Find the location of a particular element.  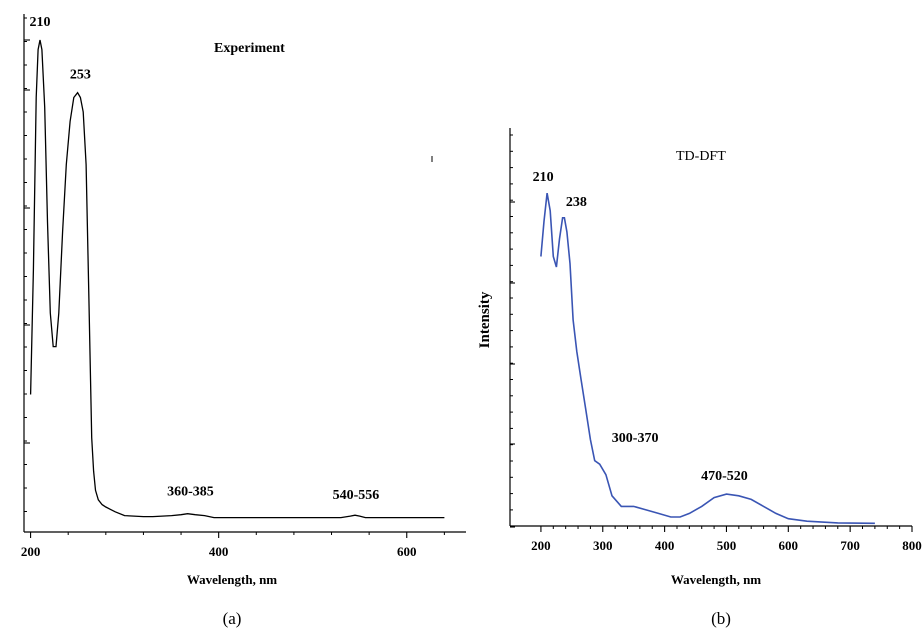

panel-a-x-axis-title: Wavelength, nm is located at coordinates (232, 579).